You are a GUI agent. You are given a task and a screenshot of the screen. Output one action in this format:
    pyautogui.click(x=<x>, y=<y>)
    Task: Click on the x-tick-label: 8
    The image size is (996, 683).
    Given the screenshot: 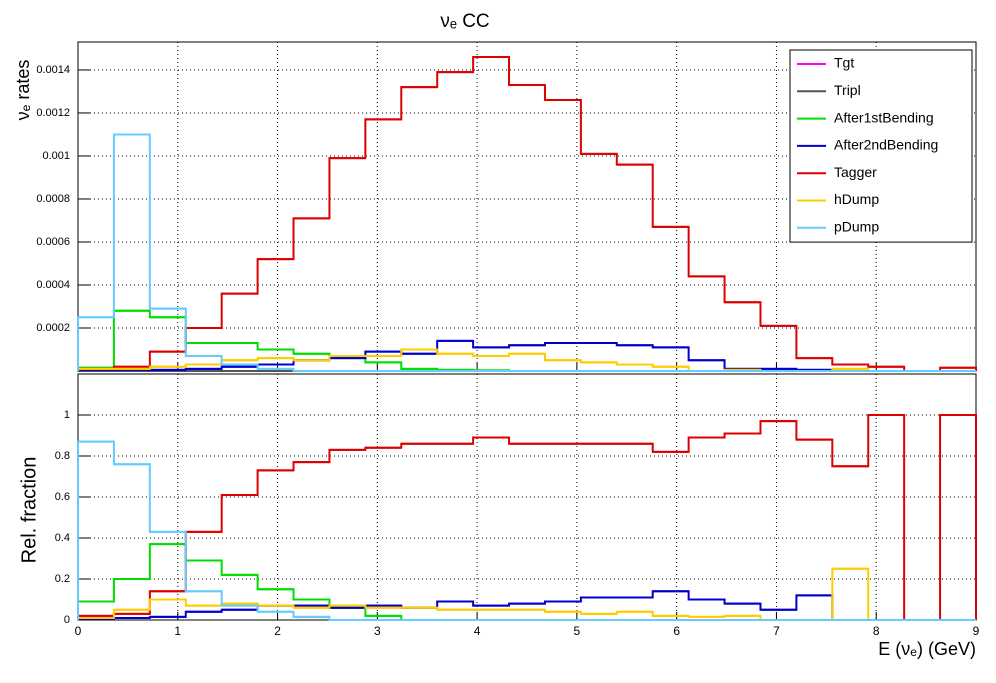 What is the action you would take?
    pyautogui.click(x=876, y=631)
    